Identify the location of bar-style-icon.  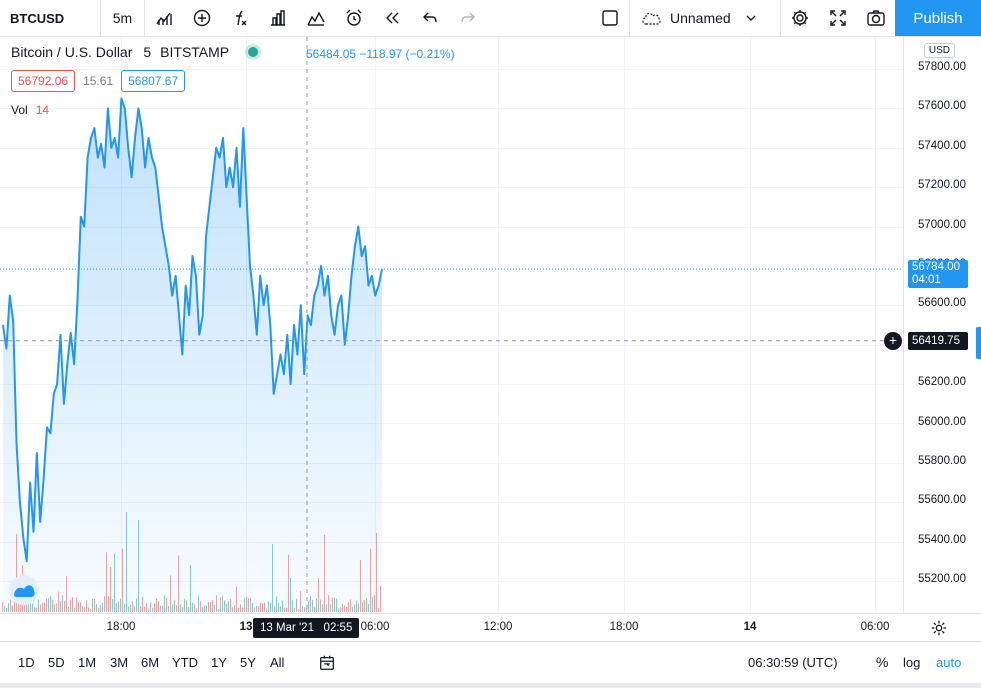
(164, 18).